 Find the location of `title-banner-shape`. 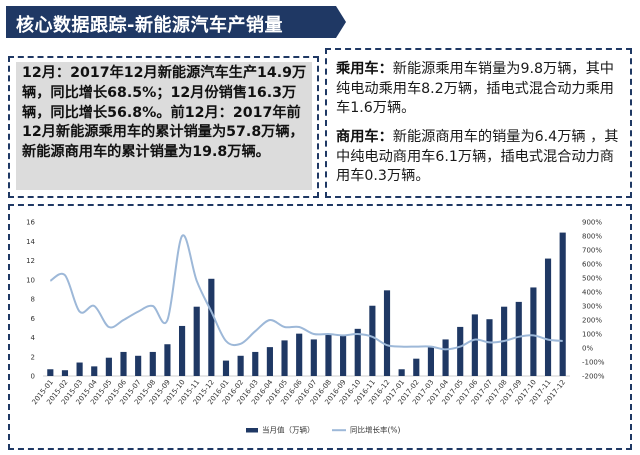

title-banner-shape is located at coordinates (176, 22).